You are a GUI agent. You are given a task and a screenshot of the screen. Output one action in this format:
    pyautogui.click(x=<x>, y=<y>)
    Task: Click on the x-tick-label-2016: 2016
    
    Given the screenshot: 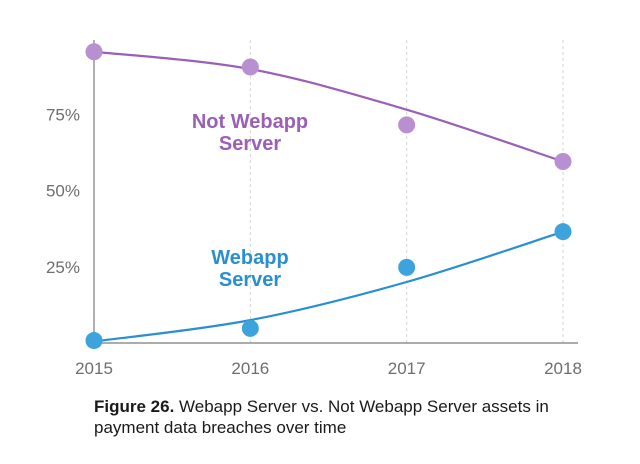 What is the action you would take?
    pyautogui.click(x=250, y=368)
    